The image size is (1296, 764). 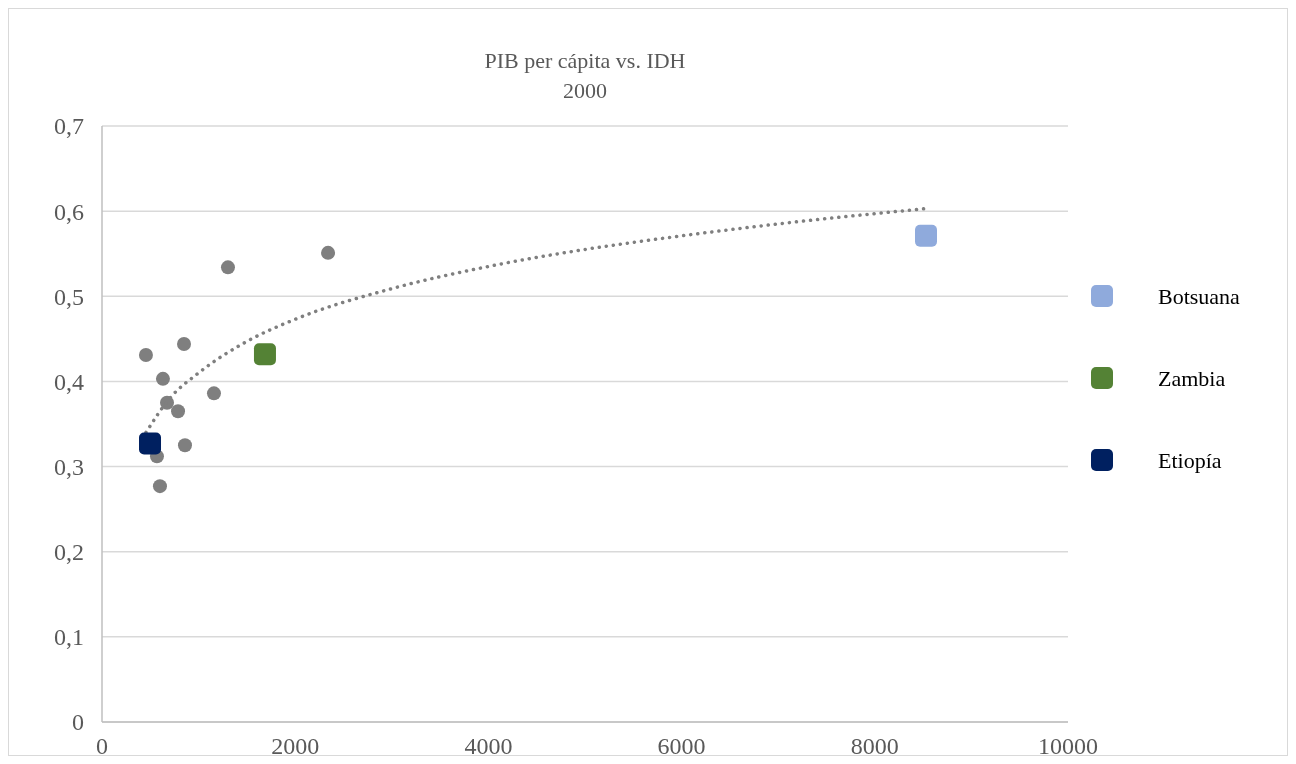 What do you see at coordinates (69, 552) in the screenshot?
I see `y-tick-label: 0,2` at bounding box center [69, 552].